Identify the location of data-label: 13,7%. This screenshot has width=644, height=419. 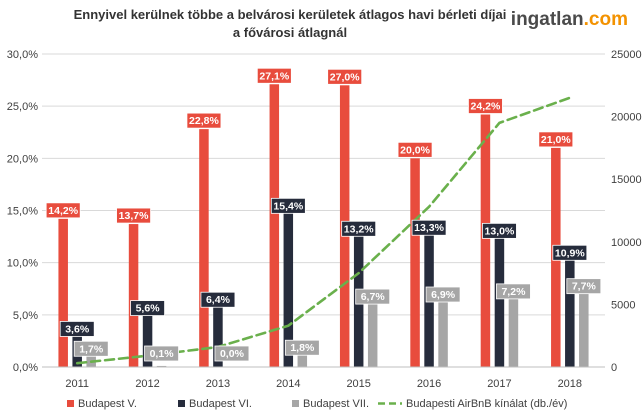
(134, 216).